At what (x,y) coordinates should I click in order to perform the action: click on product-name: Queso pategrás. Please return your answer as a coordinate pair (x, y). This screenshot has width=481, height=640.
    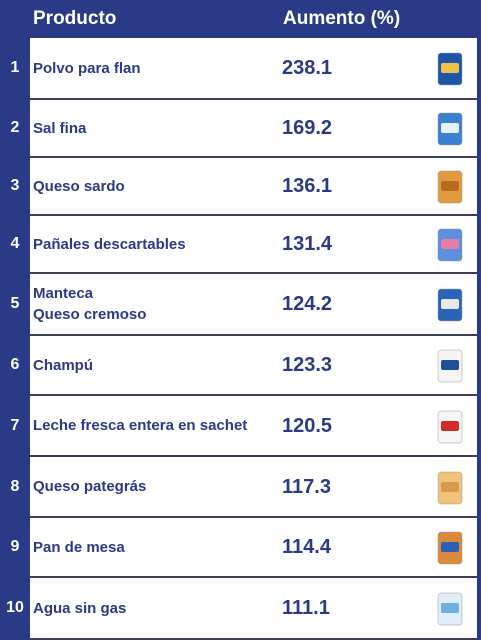
    Looking at the image, I should click on (90, 486).